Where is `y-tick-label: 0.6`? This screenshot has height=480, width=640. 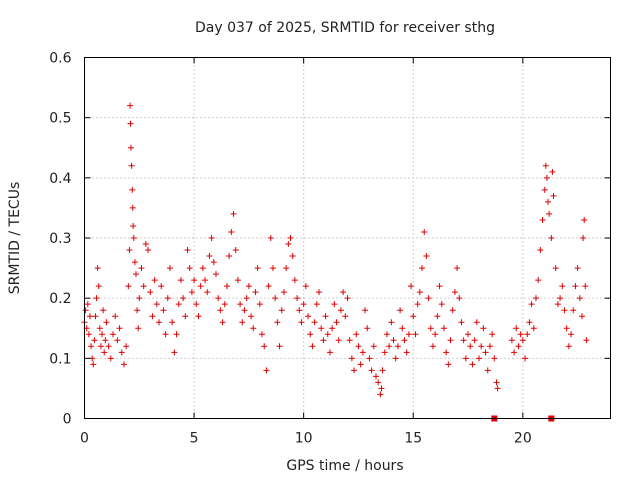 y-tick-label: 0.6 is located at coordinates (60, 59).